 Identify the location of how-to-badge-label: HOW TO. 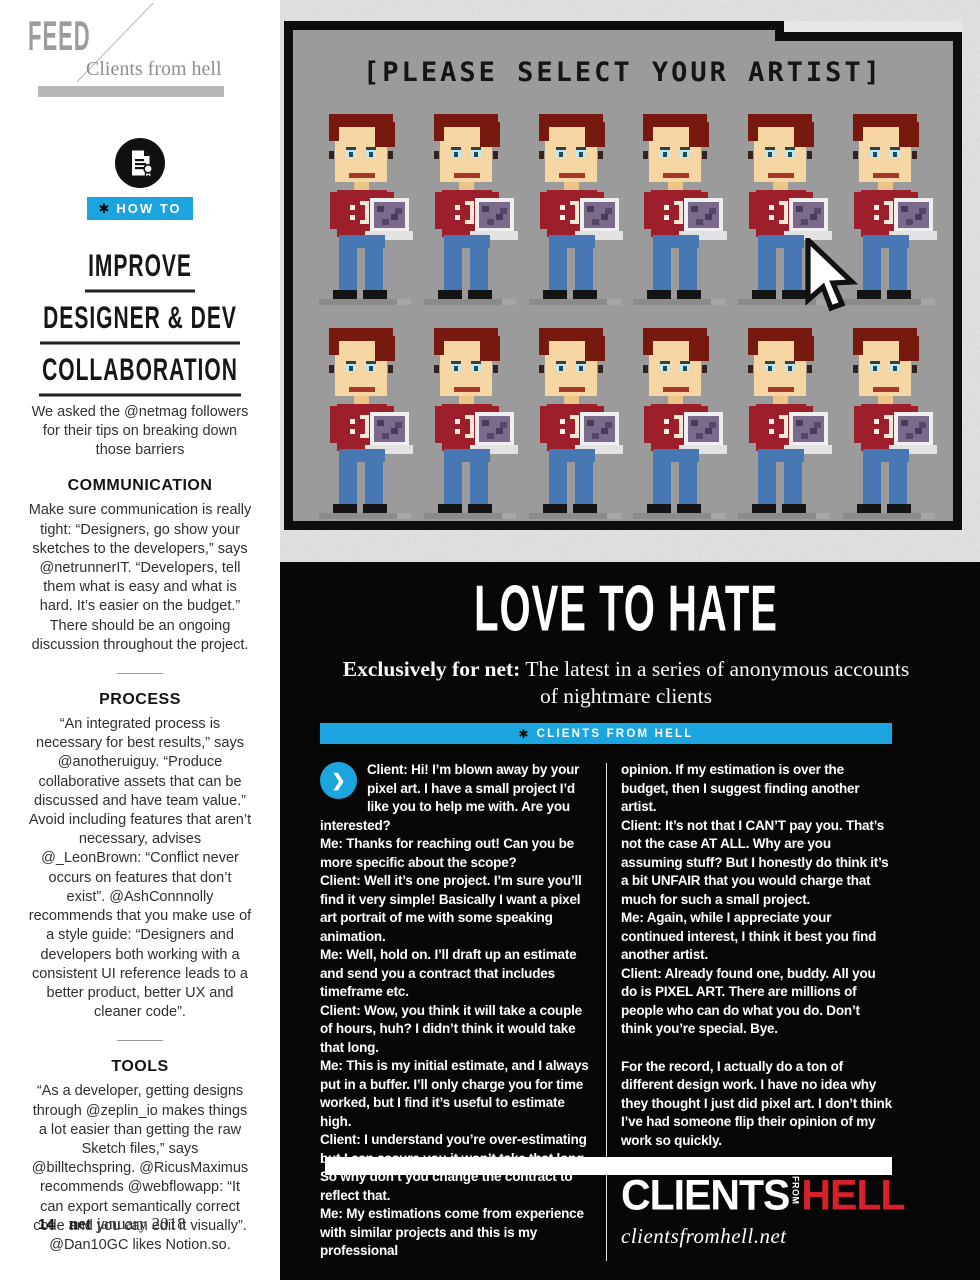
(149, 208).